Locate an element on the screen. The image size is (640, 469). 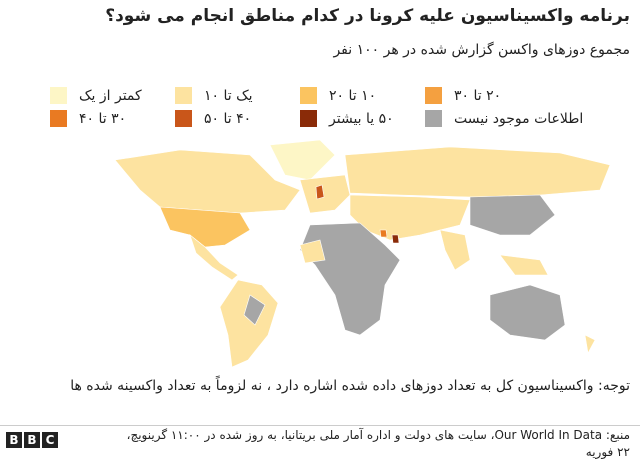
legend-label: یک تا ۱۰ is located at coordinates (228, 95).